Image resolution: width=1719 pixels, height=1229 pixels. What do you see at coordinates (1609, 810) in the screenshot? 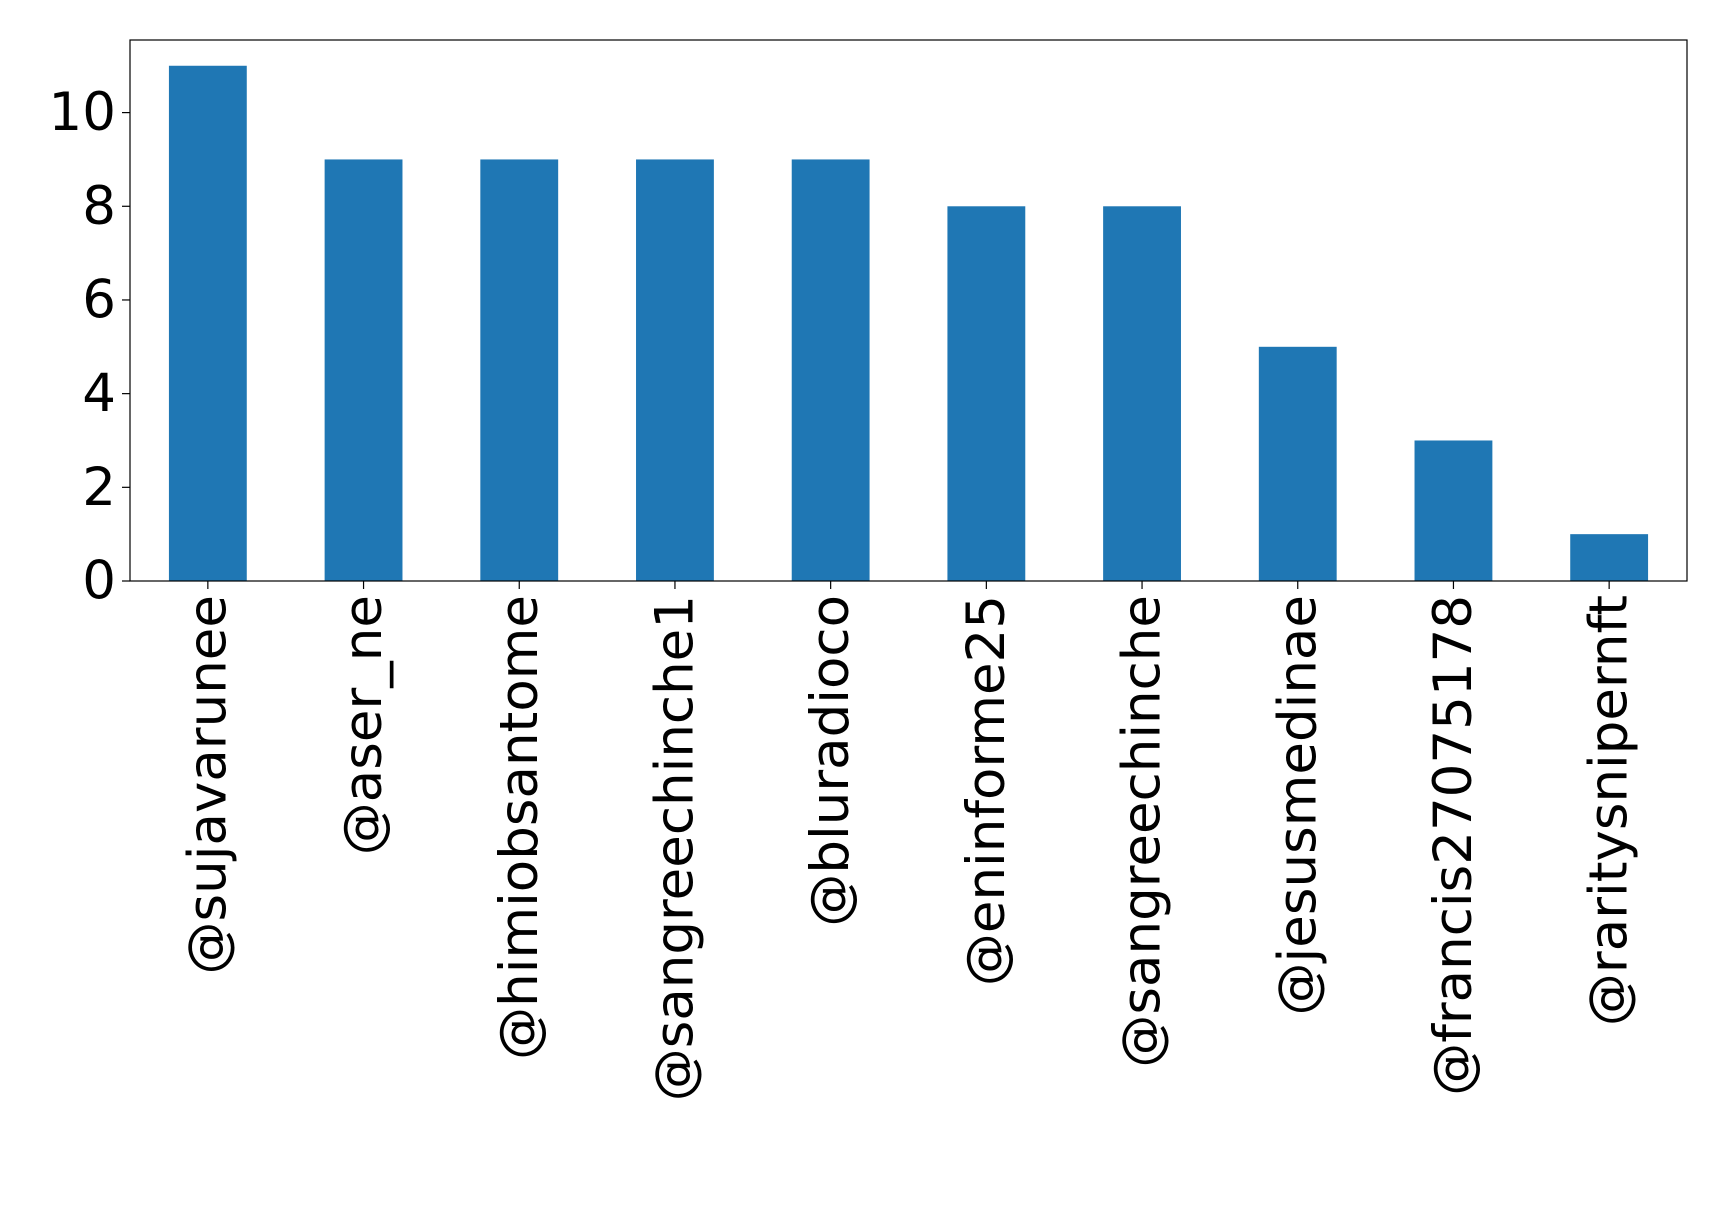
I see `x-tick-label: @raritysnipernft` at bounding box center [1609, 810].